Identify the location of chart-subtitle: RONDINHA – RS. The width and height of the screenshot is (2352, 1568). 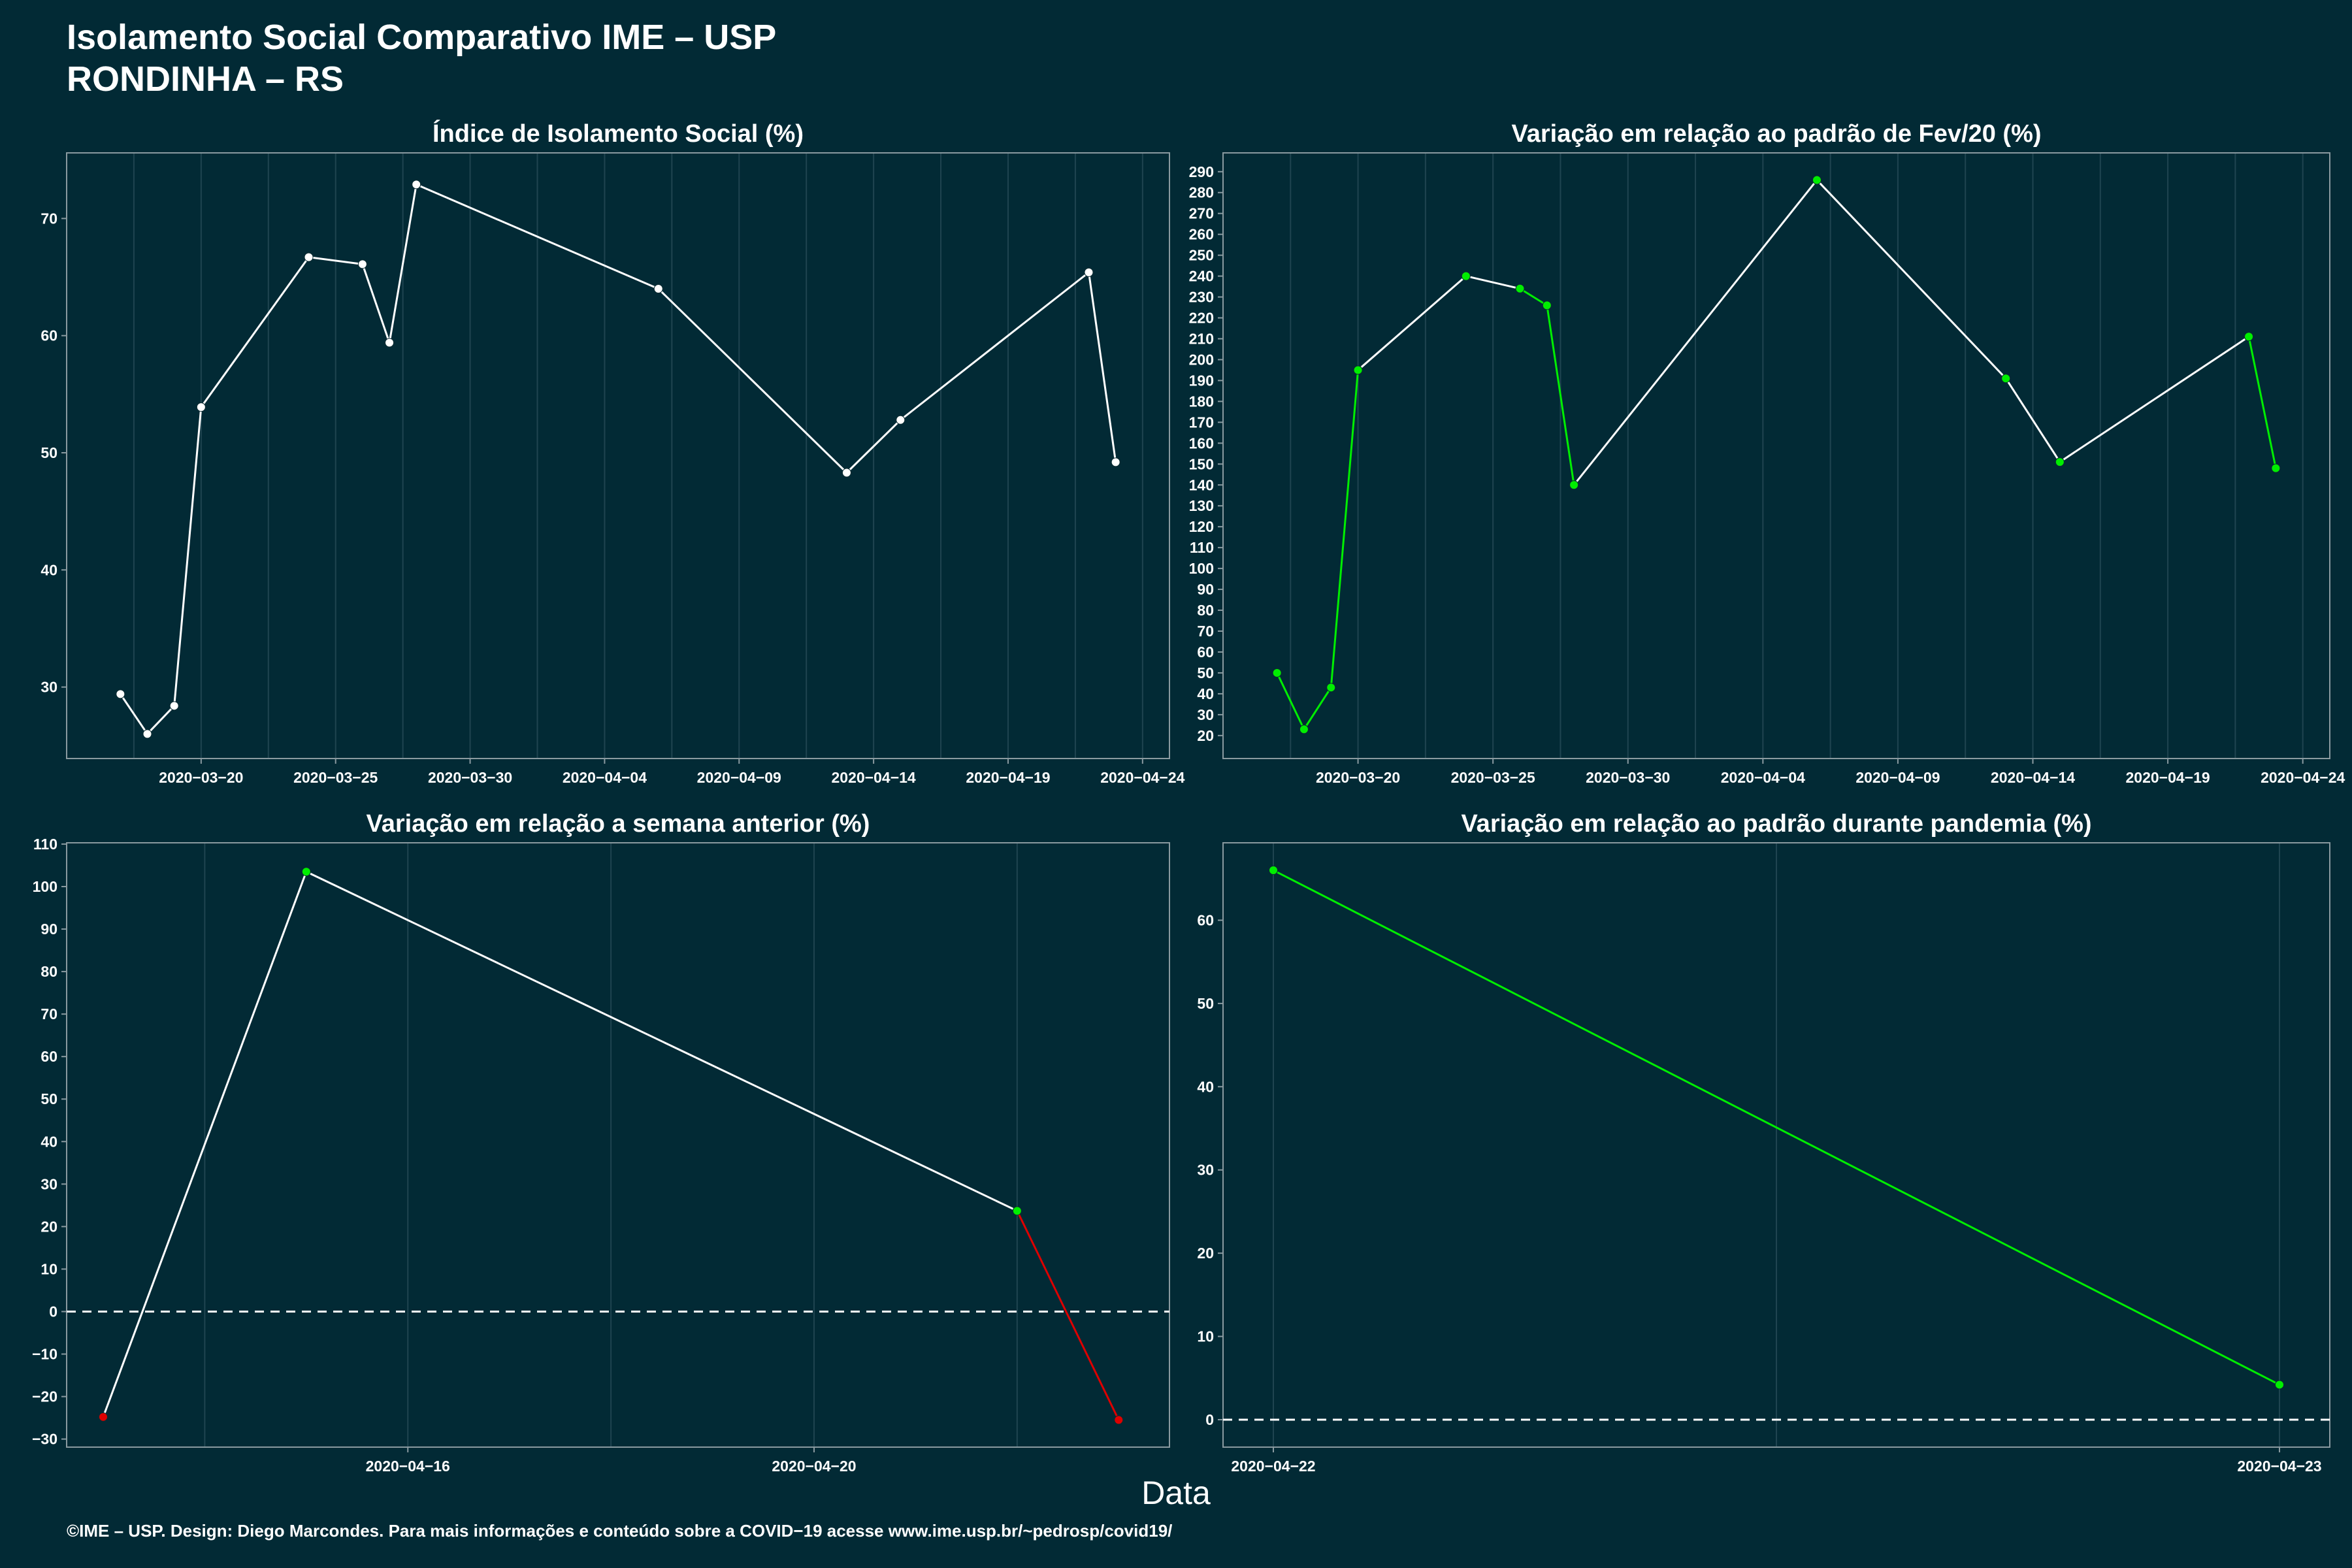
(205, 79).